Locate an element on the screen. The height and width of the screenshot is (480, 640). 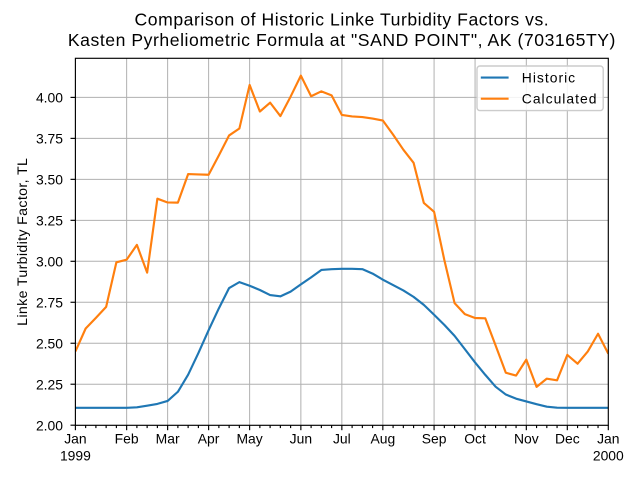
svg-text: 3.00 is located at coordinates (49, 262).